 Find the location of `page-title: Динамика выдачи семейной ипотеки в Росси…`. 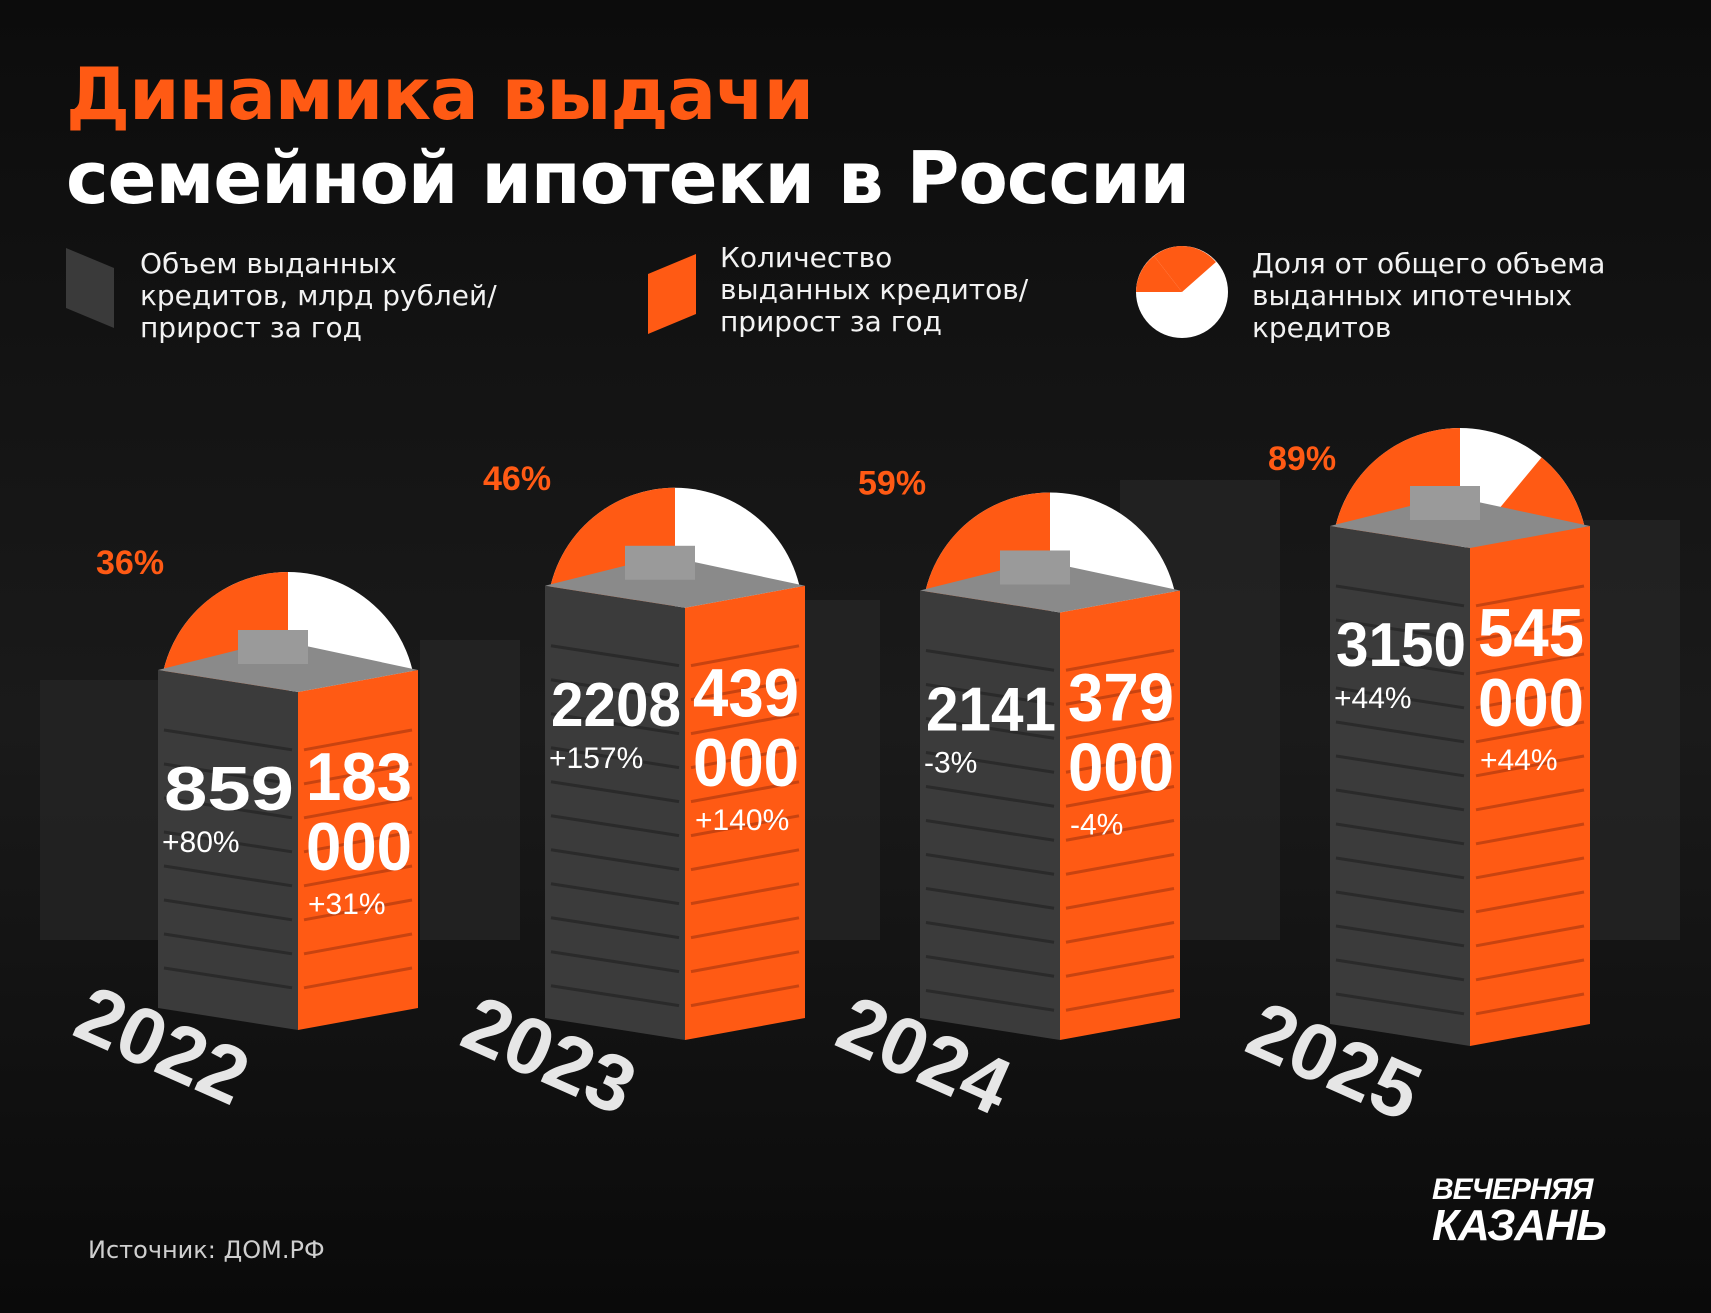

page-title: Динамика выдачи семейной ипотеки в Росси… is located at coordinates (628, 136).